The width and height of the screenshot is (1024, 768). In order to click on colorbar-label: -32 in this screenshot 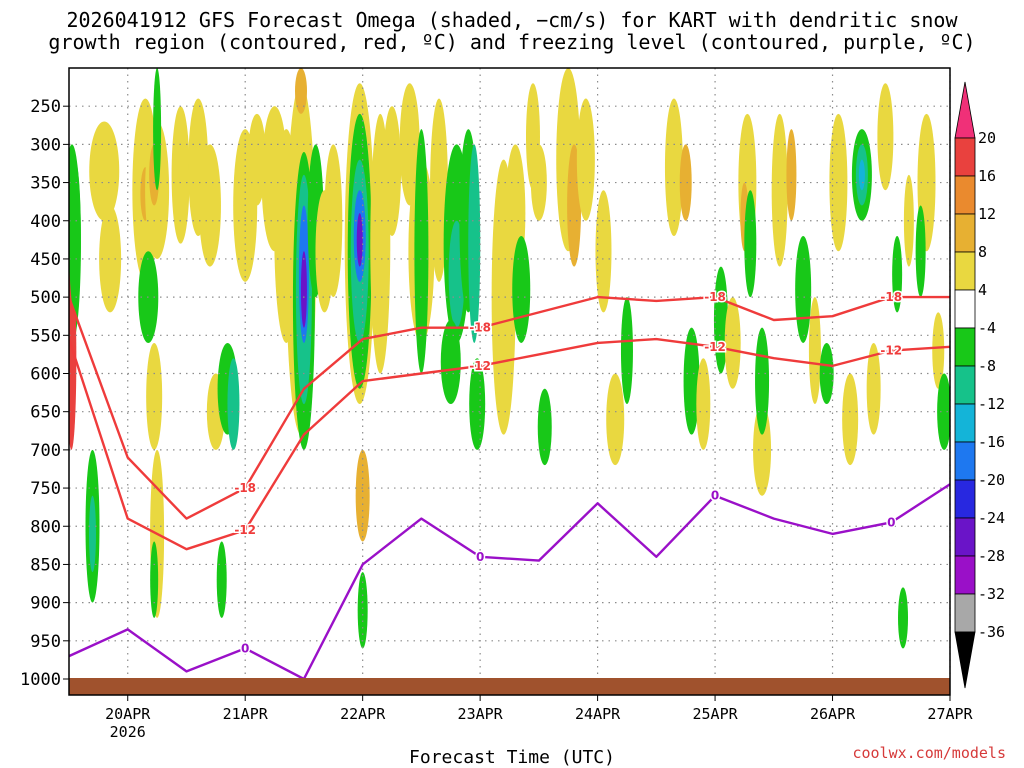, I will do `click(991, 594)`.